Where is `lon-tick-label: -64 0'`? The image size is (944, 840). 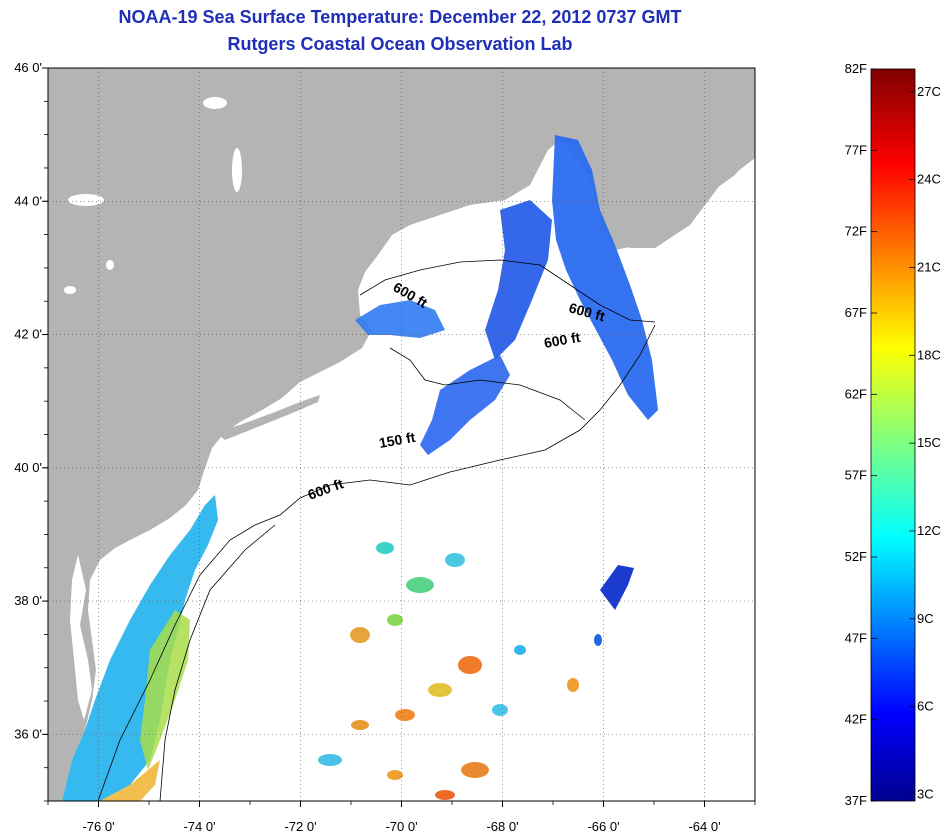 lon-tick-label: -64 0' is located at coordinates (704, 826).